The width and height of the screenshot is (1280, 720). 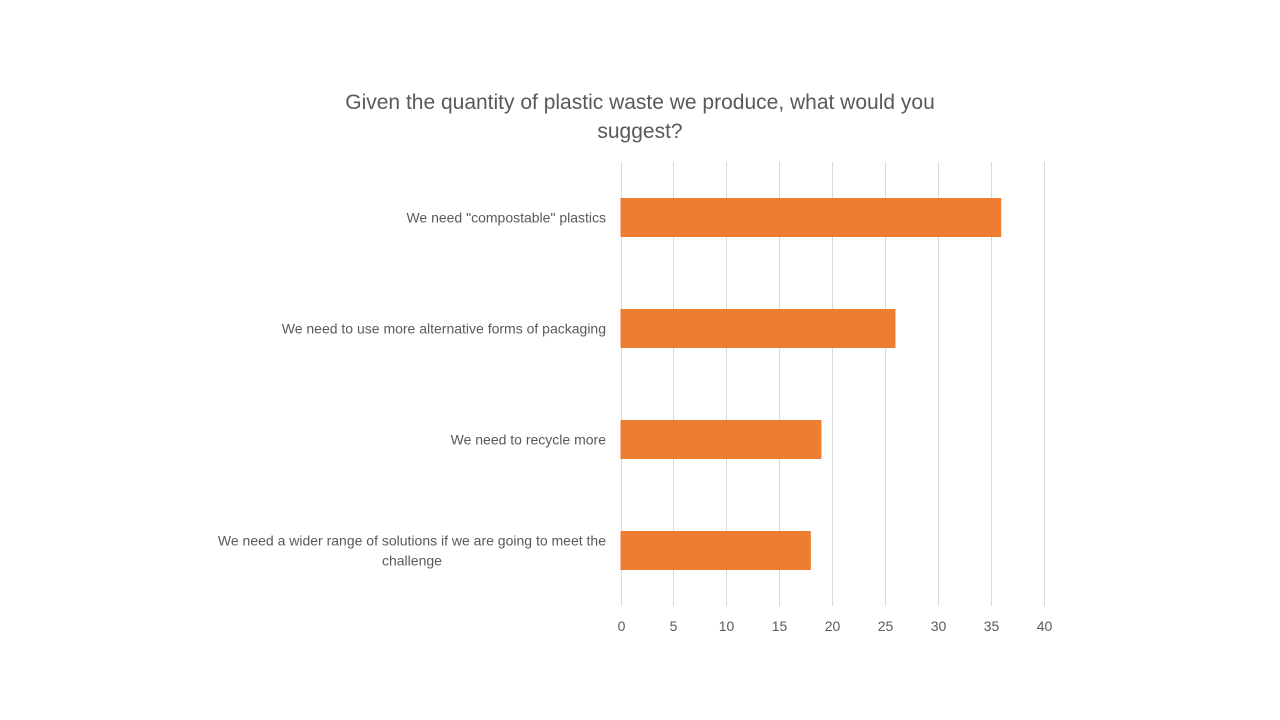 I want to click on x-tick-label: 0, so click(x=622, y=626).